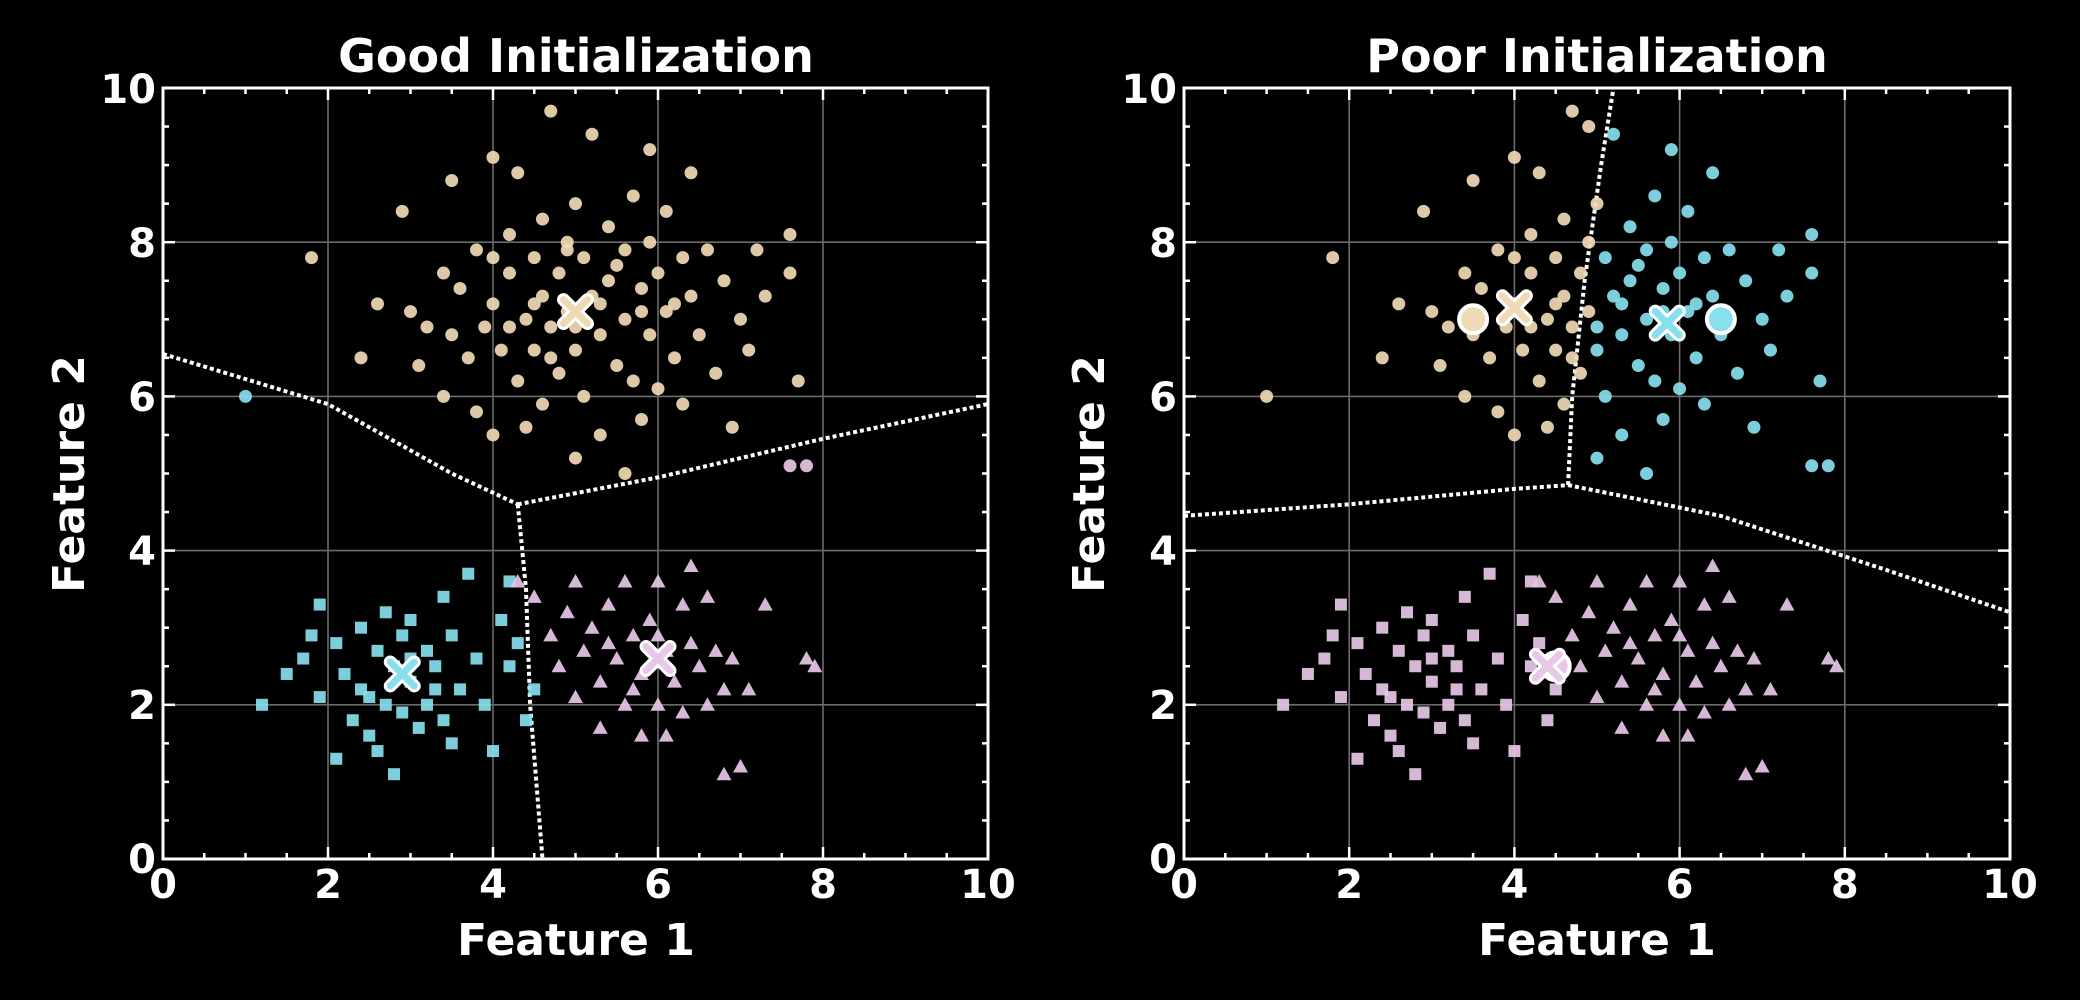  I want to click on decision-boundary-lower-right, so click(1789, 549).